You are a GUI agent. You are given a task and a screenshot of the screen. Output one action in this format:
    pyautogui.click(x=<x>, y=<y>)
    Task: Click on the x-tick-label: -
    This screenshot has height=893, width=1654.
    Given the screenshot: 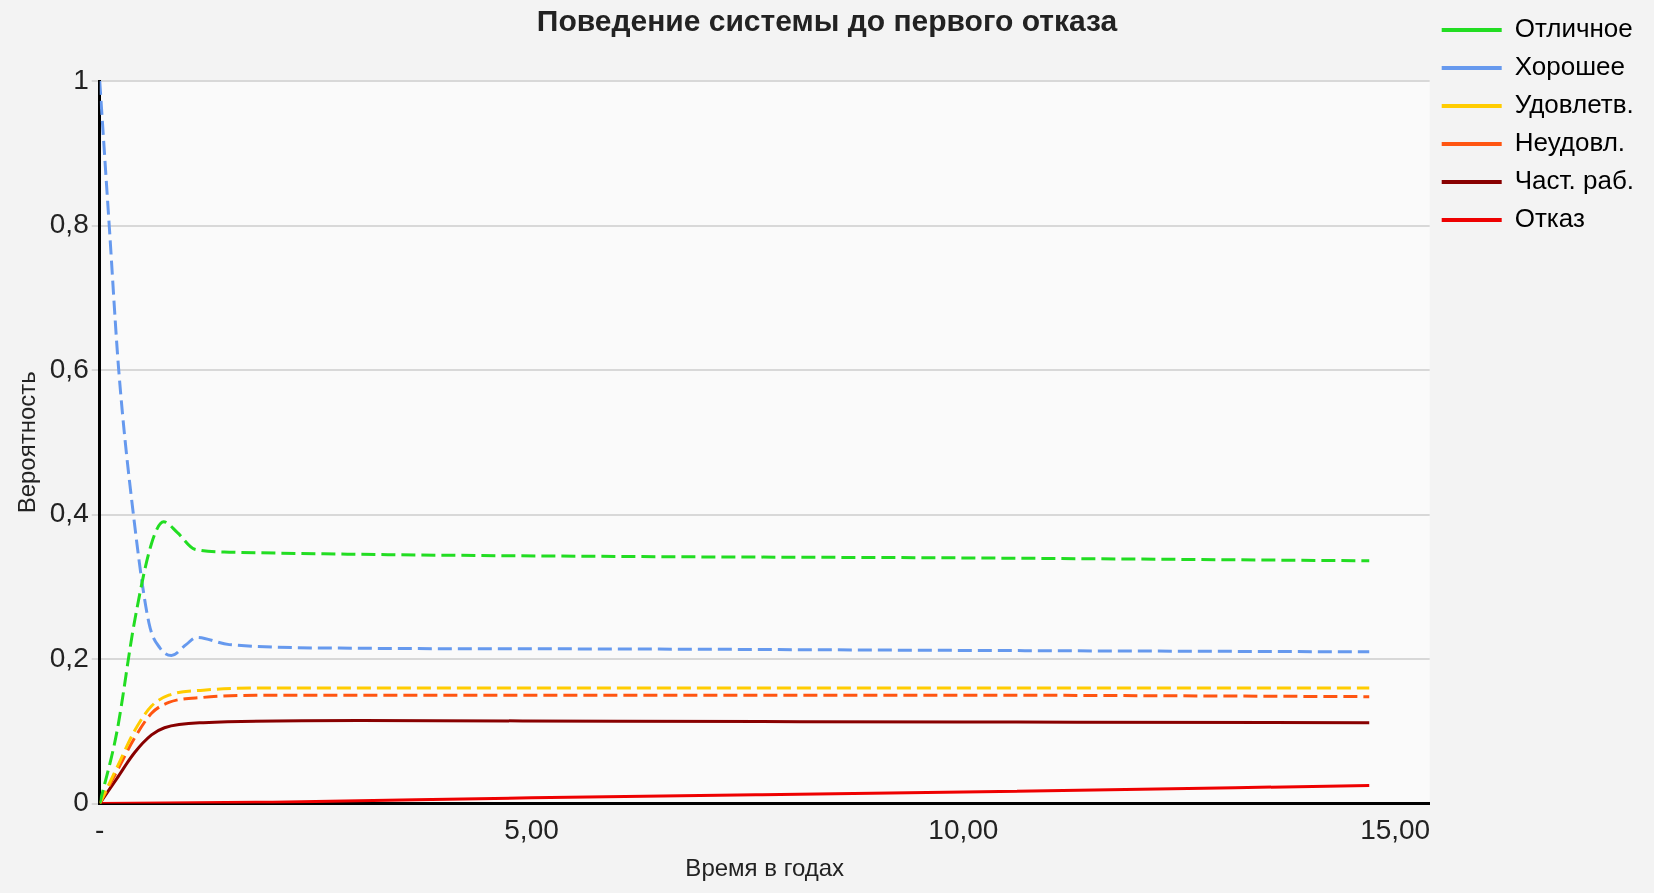 What is the action you would take?
    pyautogui.click(x=100, y=830)
    